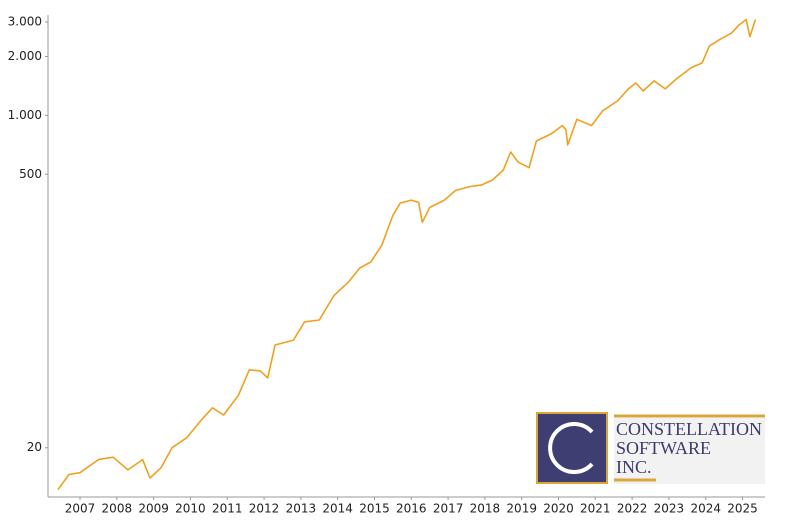 This screenshot has width=800, height=520. I want to click on logo-text: SOFTWARE, so click(663, 448).